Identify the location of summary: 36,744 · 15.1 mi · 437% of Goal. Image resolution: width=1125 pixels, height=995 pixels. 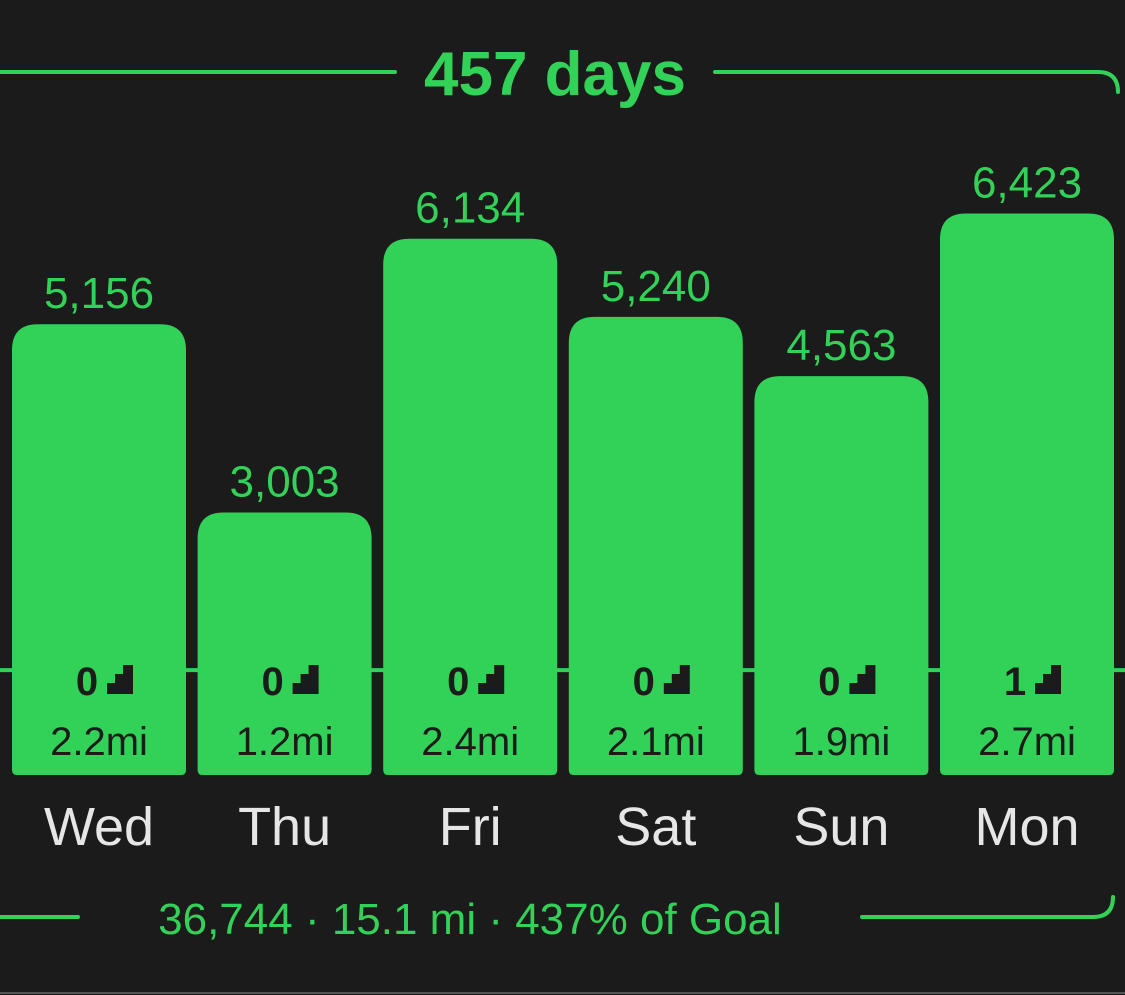
(470, 919).